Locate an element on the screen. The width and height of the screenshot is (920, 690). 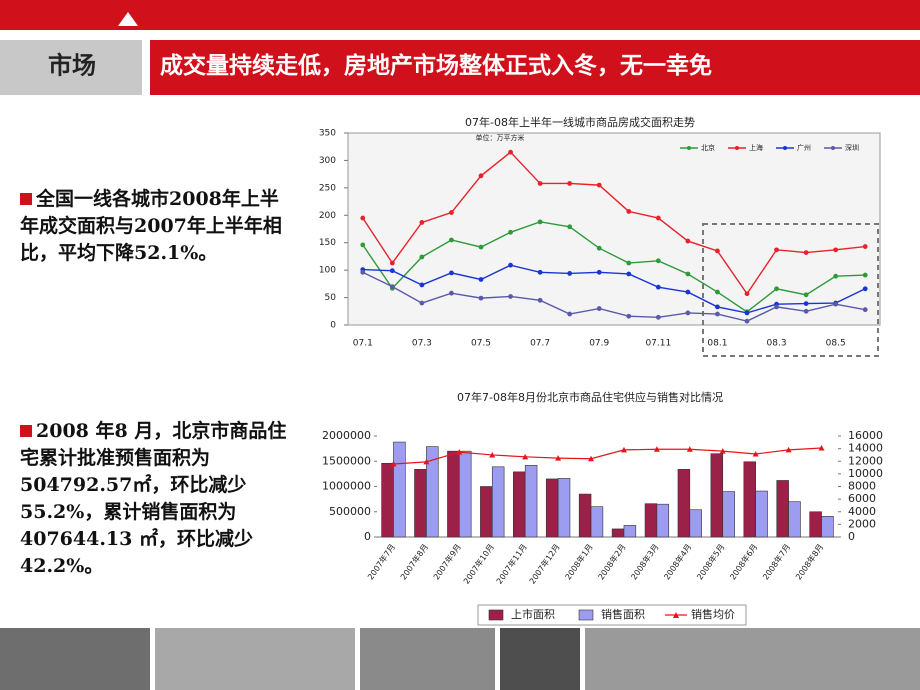
x-tick-label: 2007年7月 is located at coordinates (381, 562).